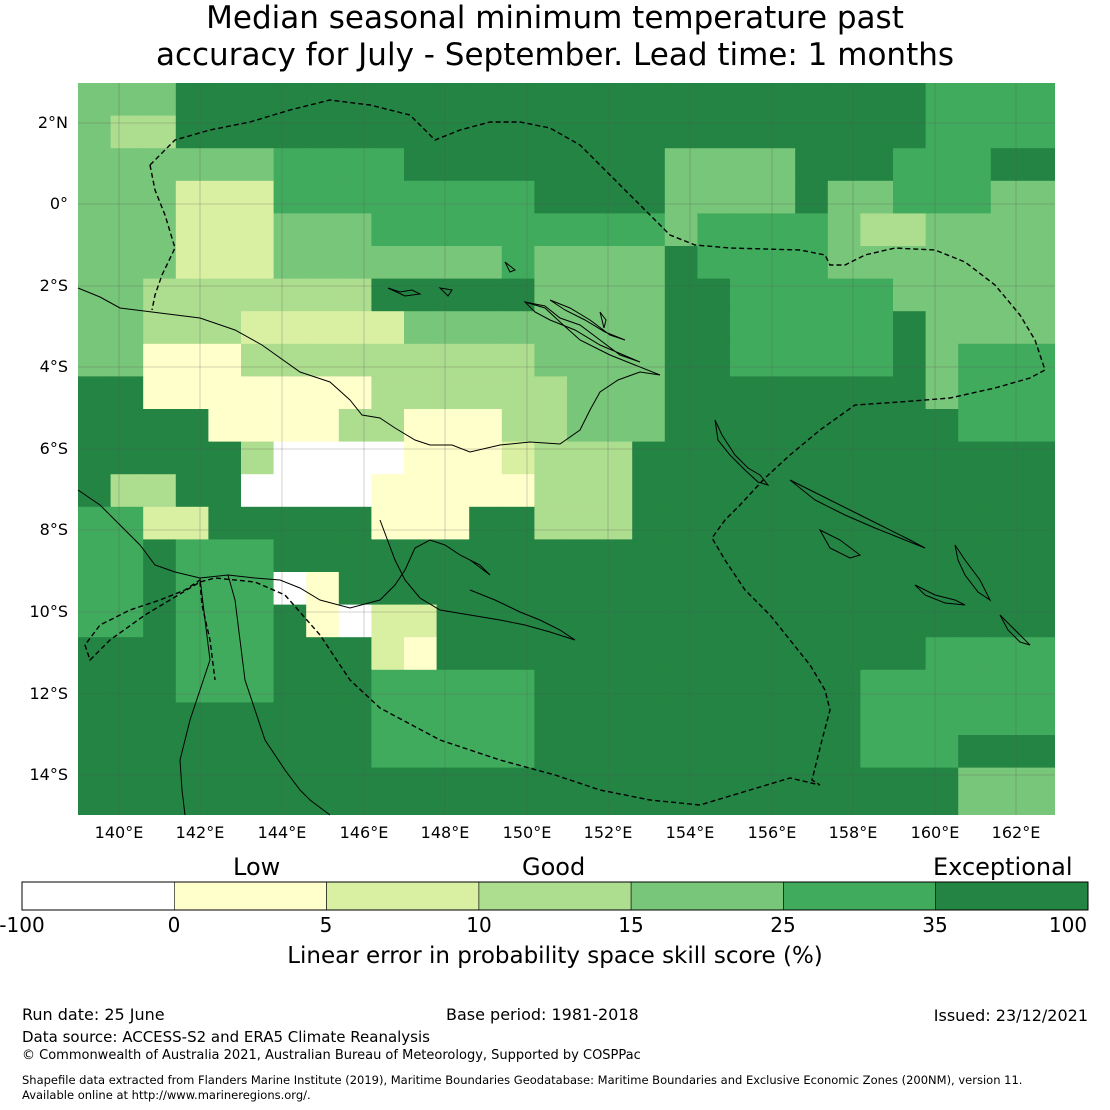 The image size is (1110, 1110). What do you see at coordinates (631, 925) in the screenshot?
I see `colorbar-tick: 15` at bounding box center [631, 925].